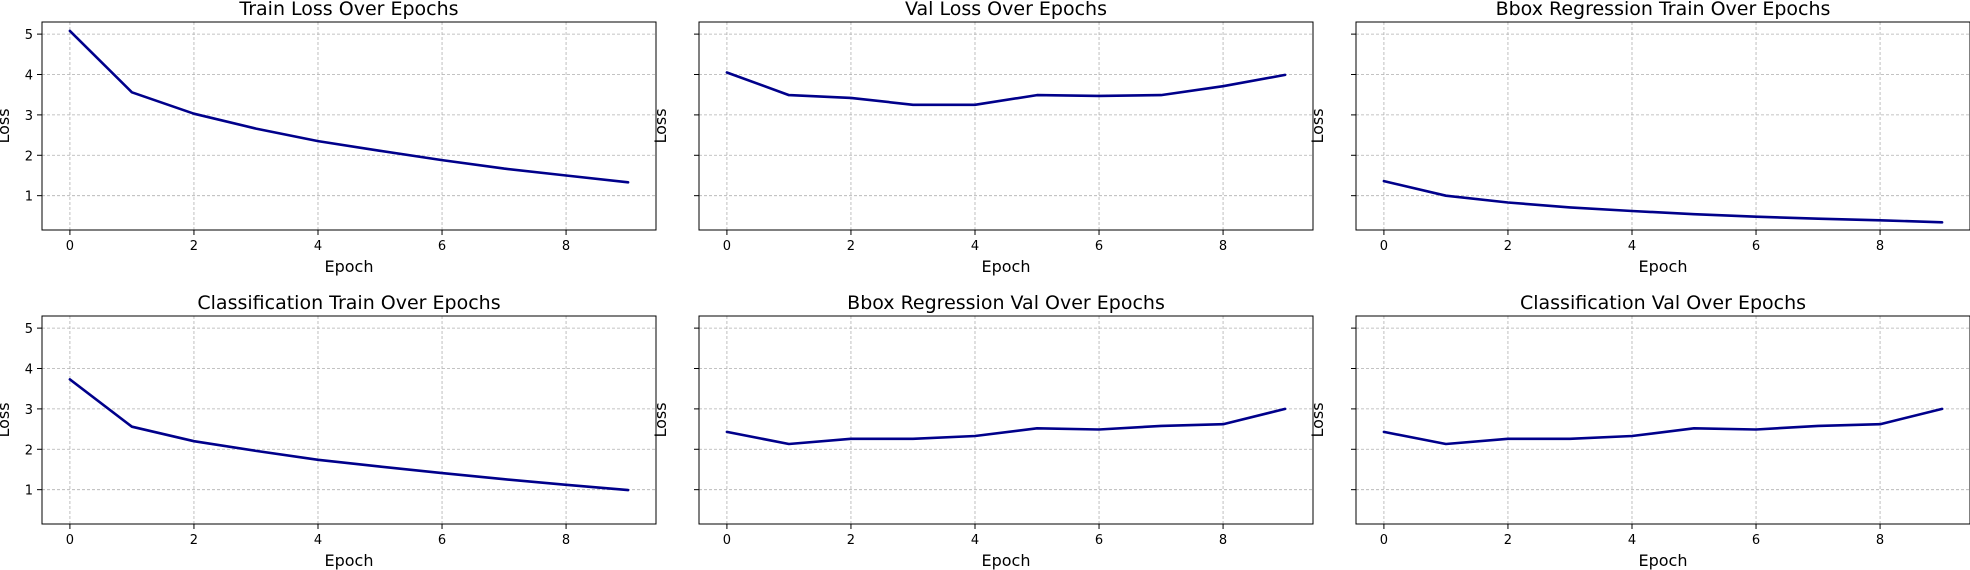 The width and height of the screenshot is (1970, 570). I want to click on chart-title: Val Loss Over Epochs, so click(1006, 10).